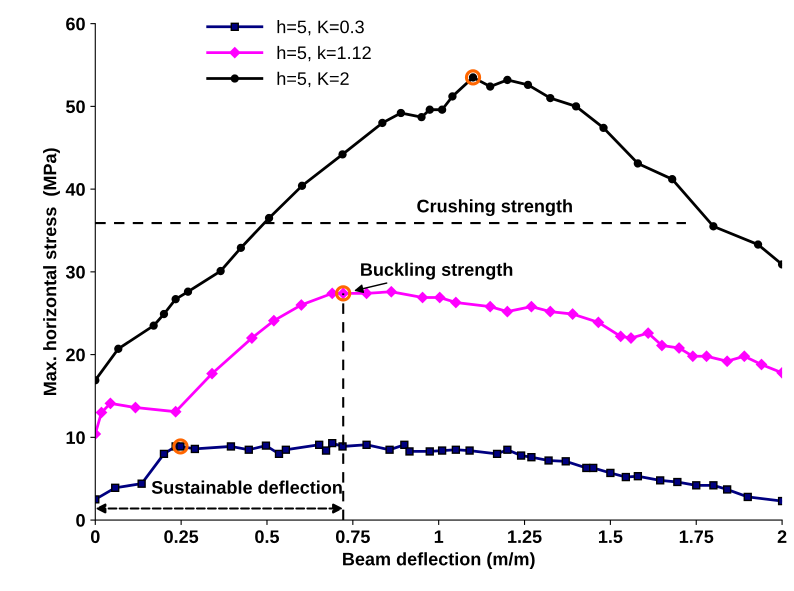 The width and height of the screenshot is (794, 591). What do you see at coordinates (782, 536) in the screenshot?
I see `x-tick-label: 2` at bounding box center [782, 536].